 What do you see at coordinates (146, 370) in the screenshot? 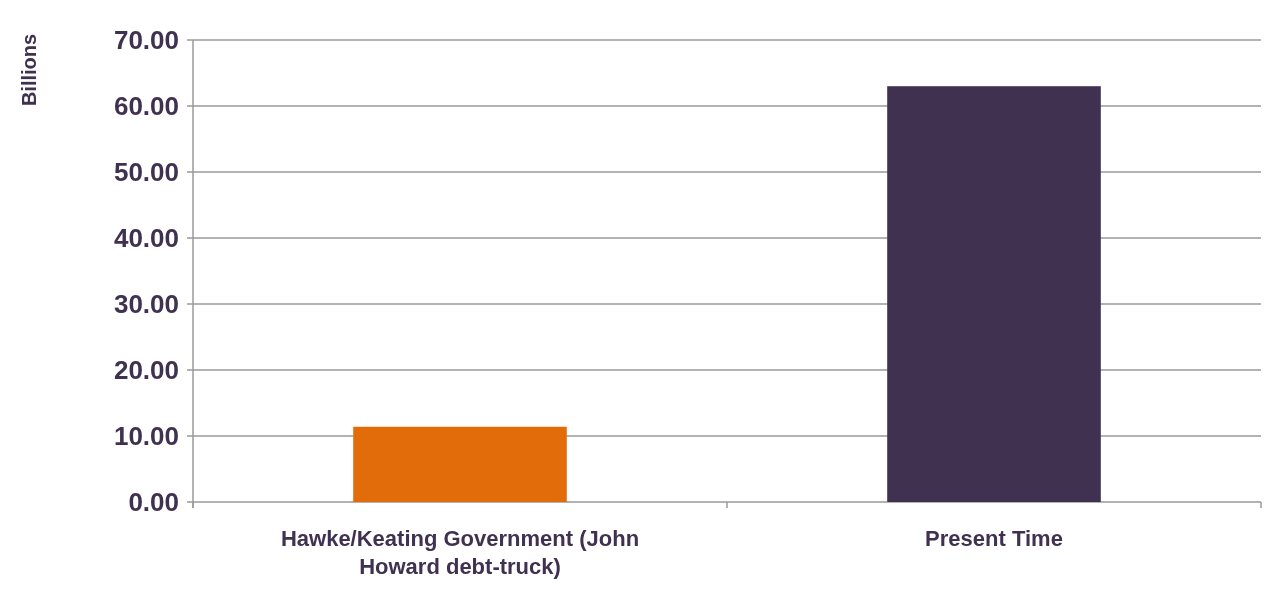
I see `y-tick-label: 20.00` at bounding box center [146, 370].